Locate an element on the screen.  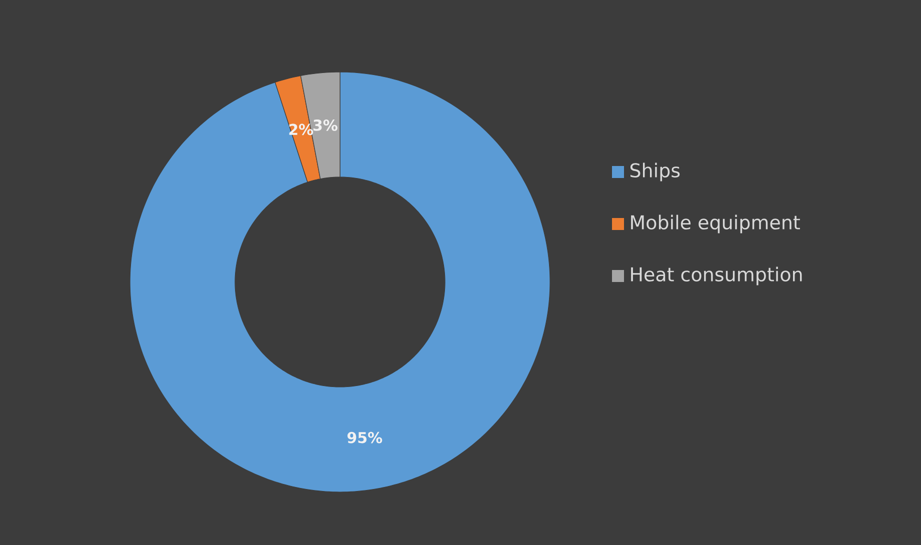
legend-label: Ships is located at coordinates (655, 172).